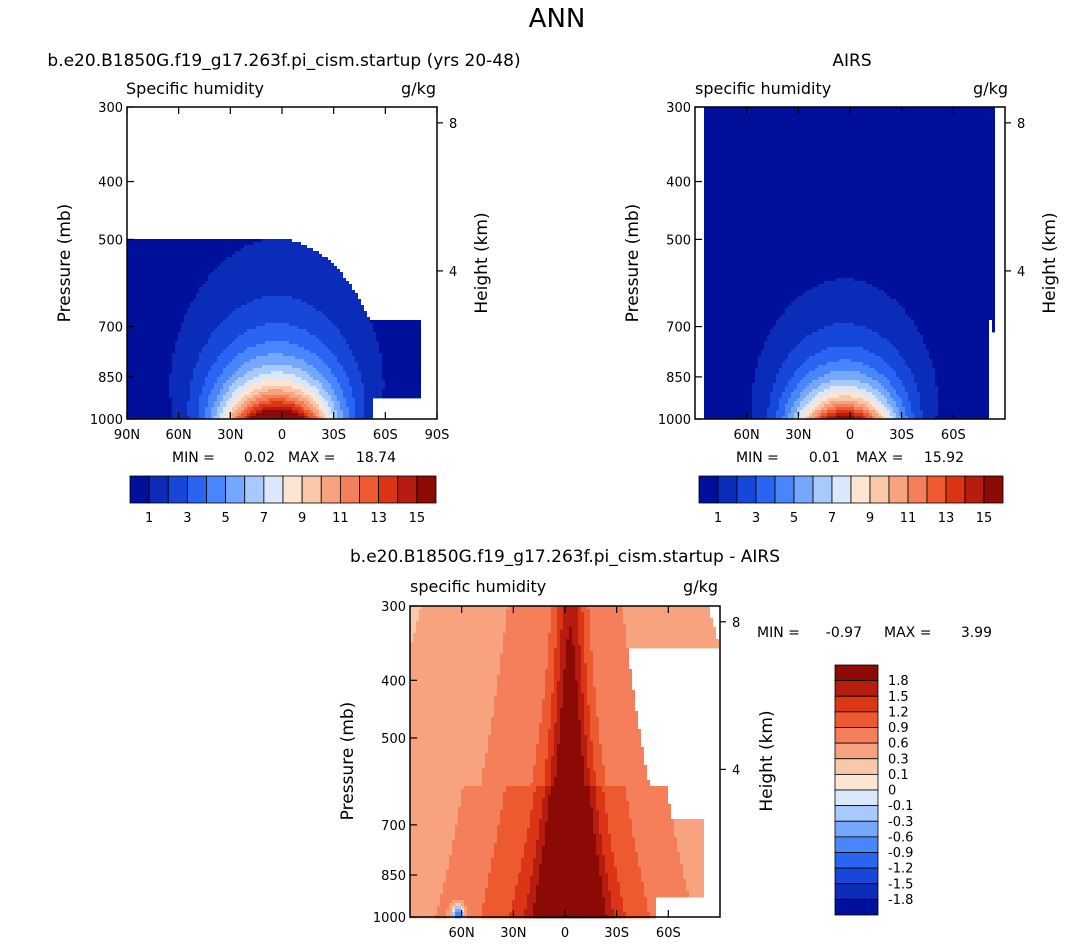 The height and width of the screenshot is (949, 1065). What do you see at coordinates (668, 933) in the screenshot?
I see `x-tick-label: 60S` at bounding box center [668, 933].